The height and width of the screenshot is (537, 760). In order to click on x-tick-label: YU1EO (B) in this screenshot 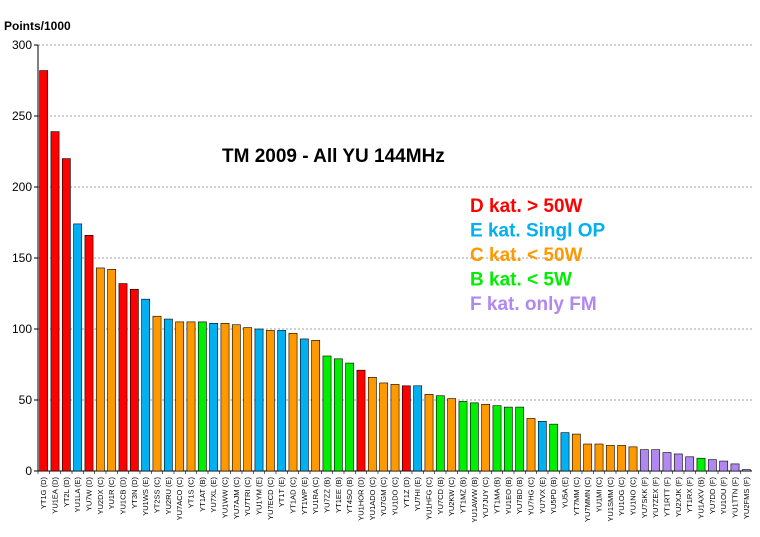, I will do `click(508, 496)`.